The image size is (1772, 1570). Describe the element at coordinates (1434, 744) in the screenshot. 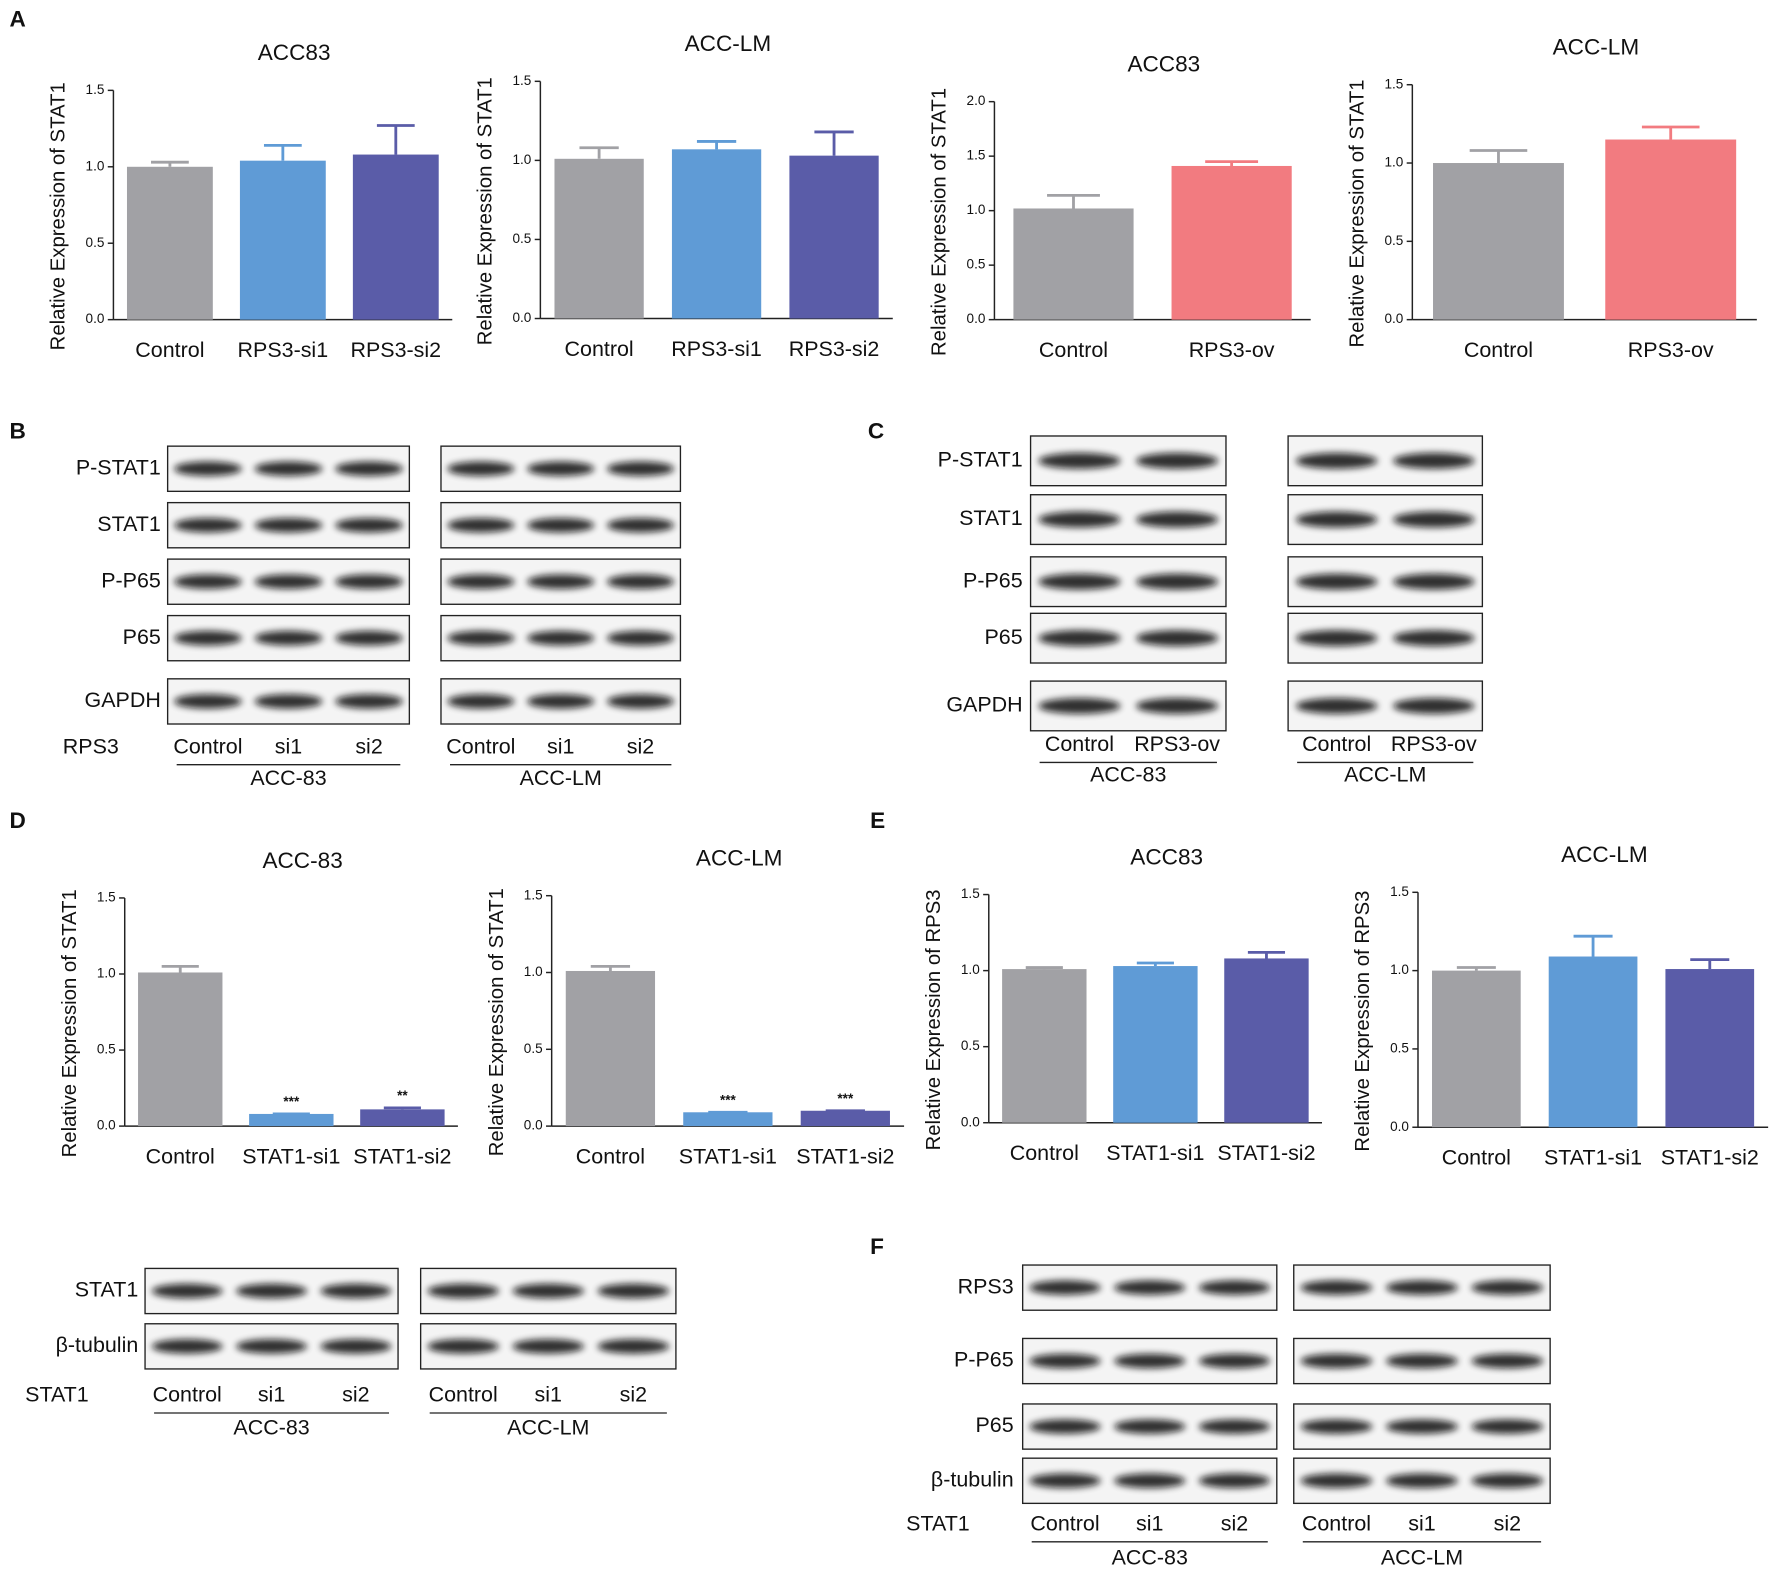

I see `lane-label: RPS3-ov` at that location.